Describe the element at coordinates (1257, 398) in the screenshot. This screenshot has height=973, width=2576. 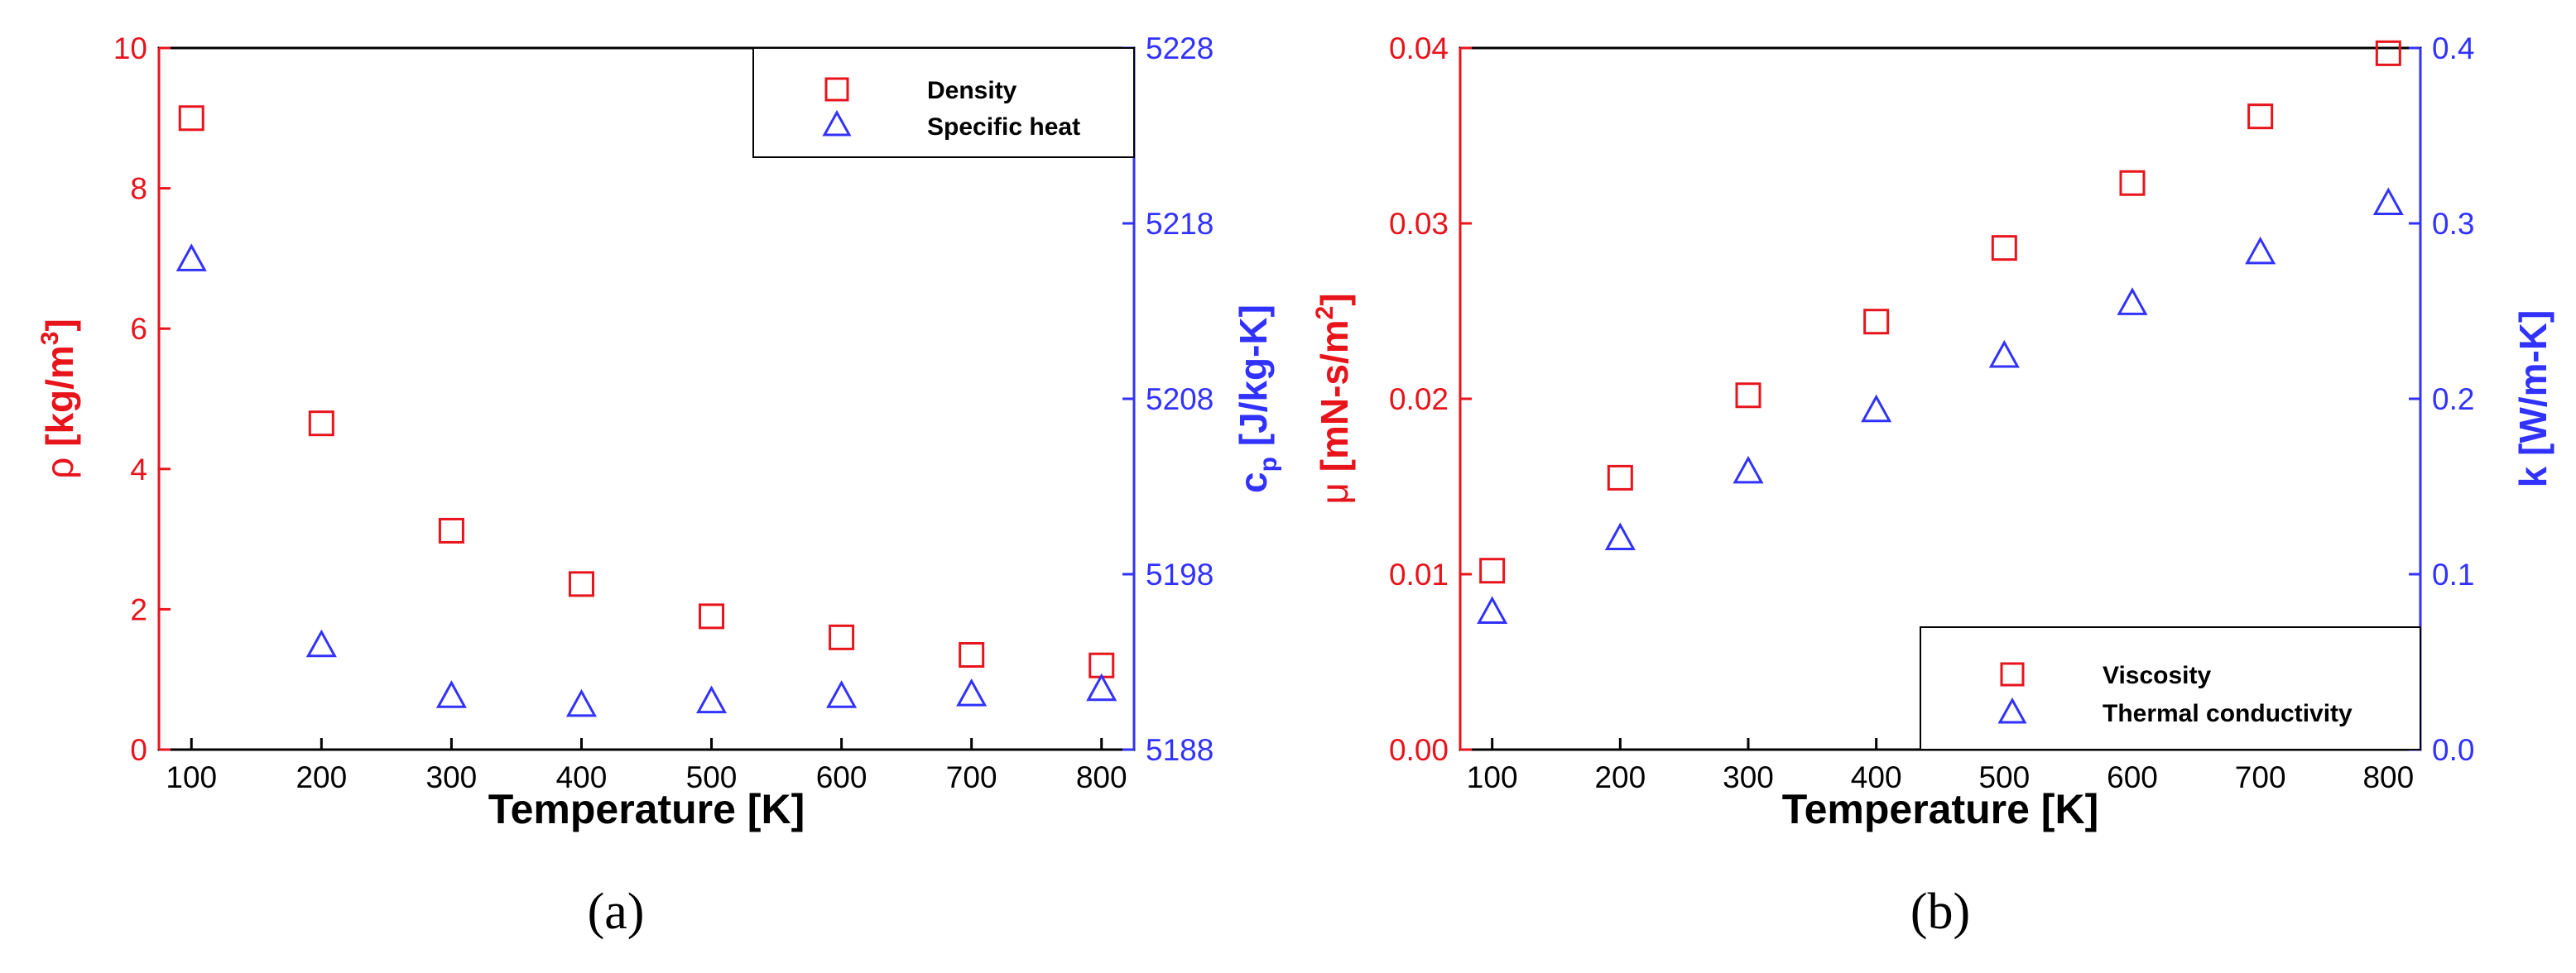
I see `panel-a-y-axis-label-right: cp [J/kg-K]` at that location.